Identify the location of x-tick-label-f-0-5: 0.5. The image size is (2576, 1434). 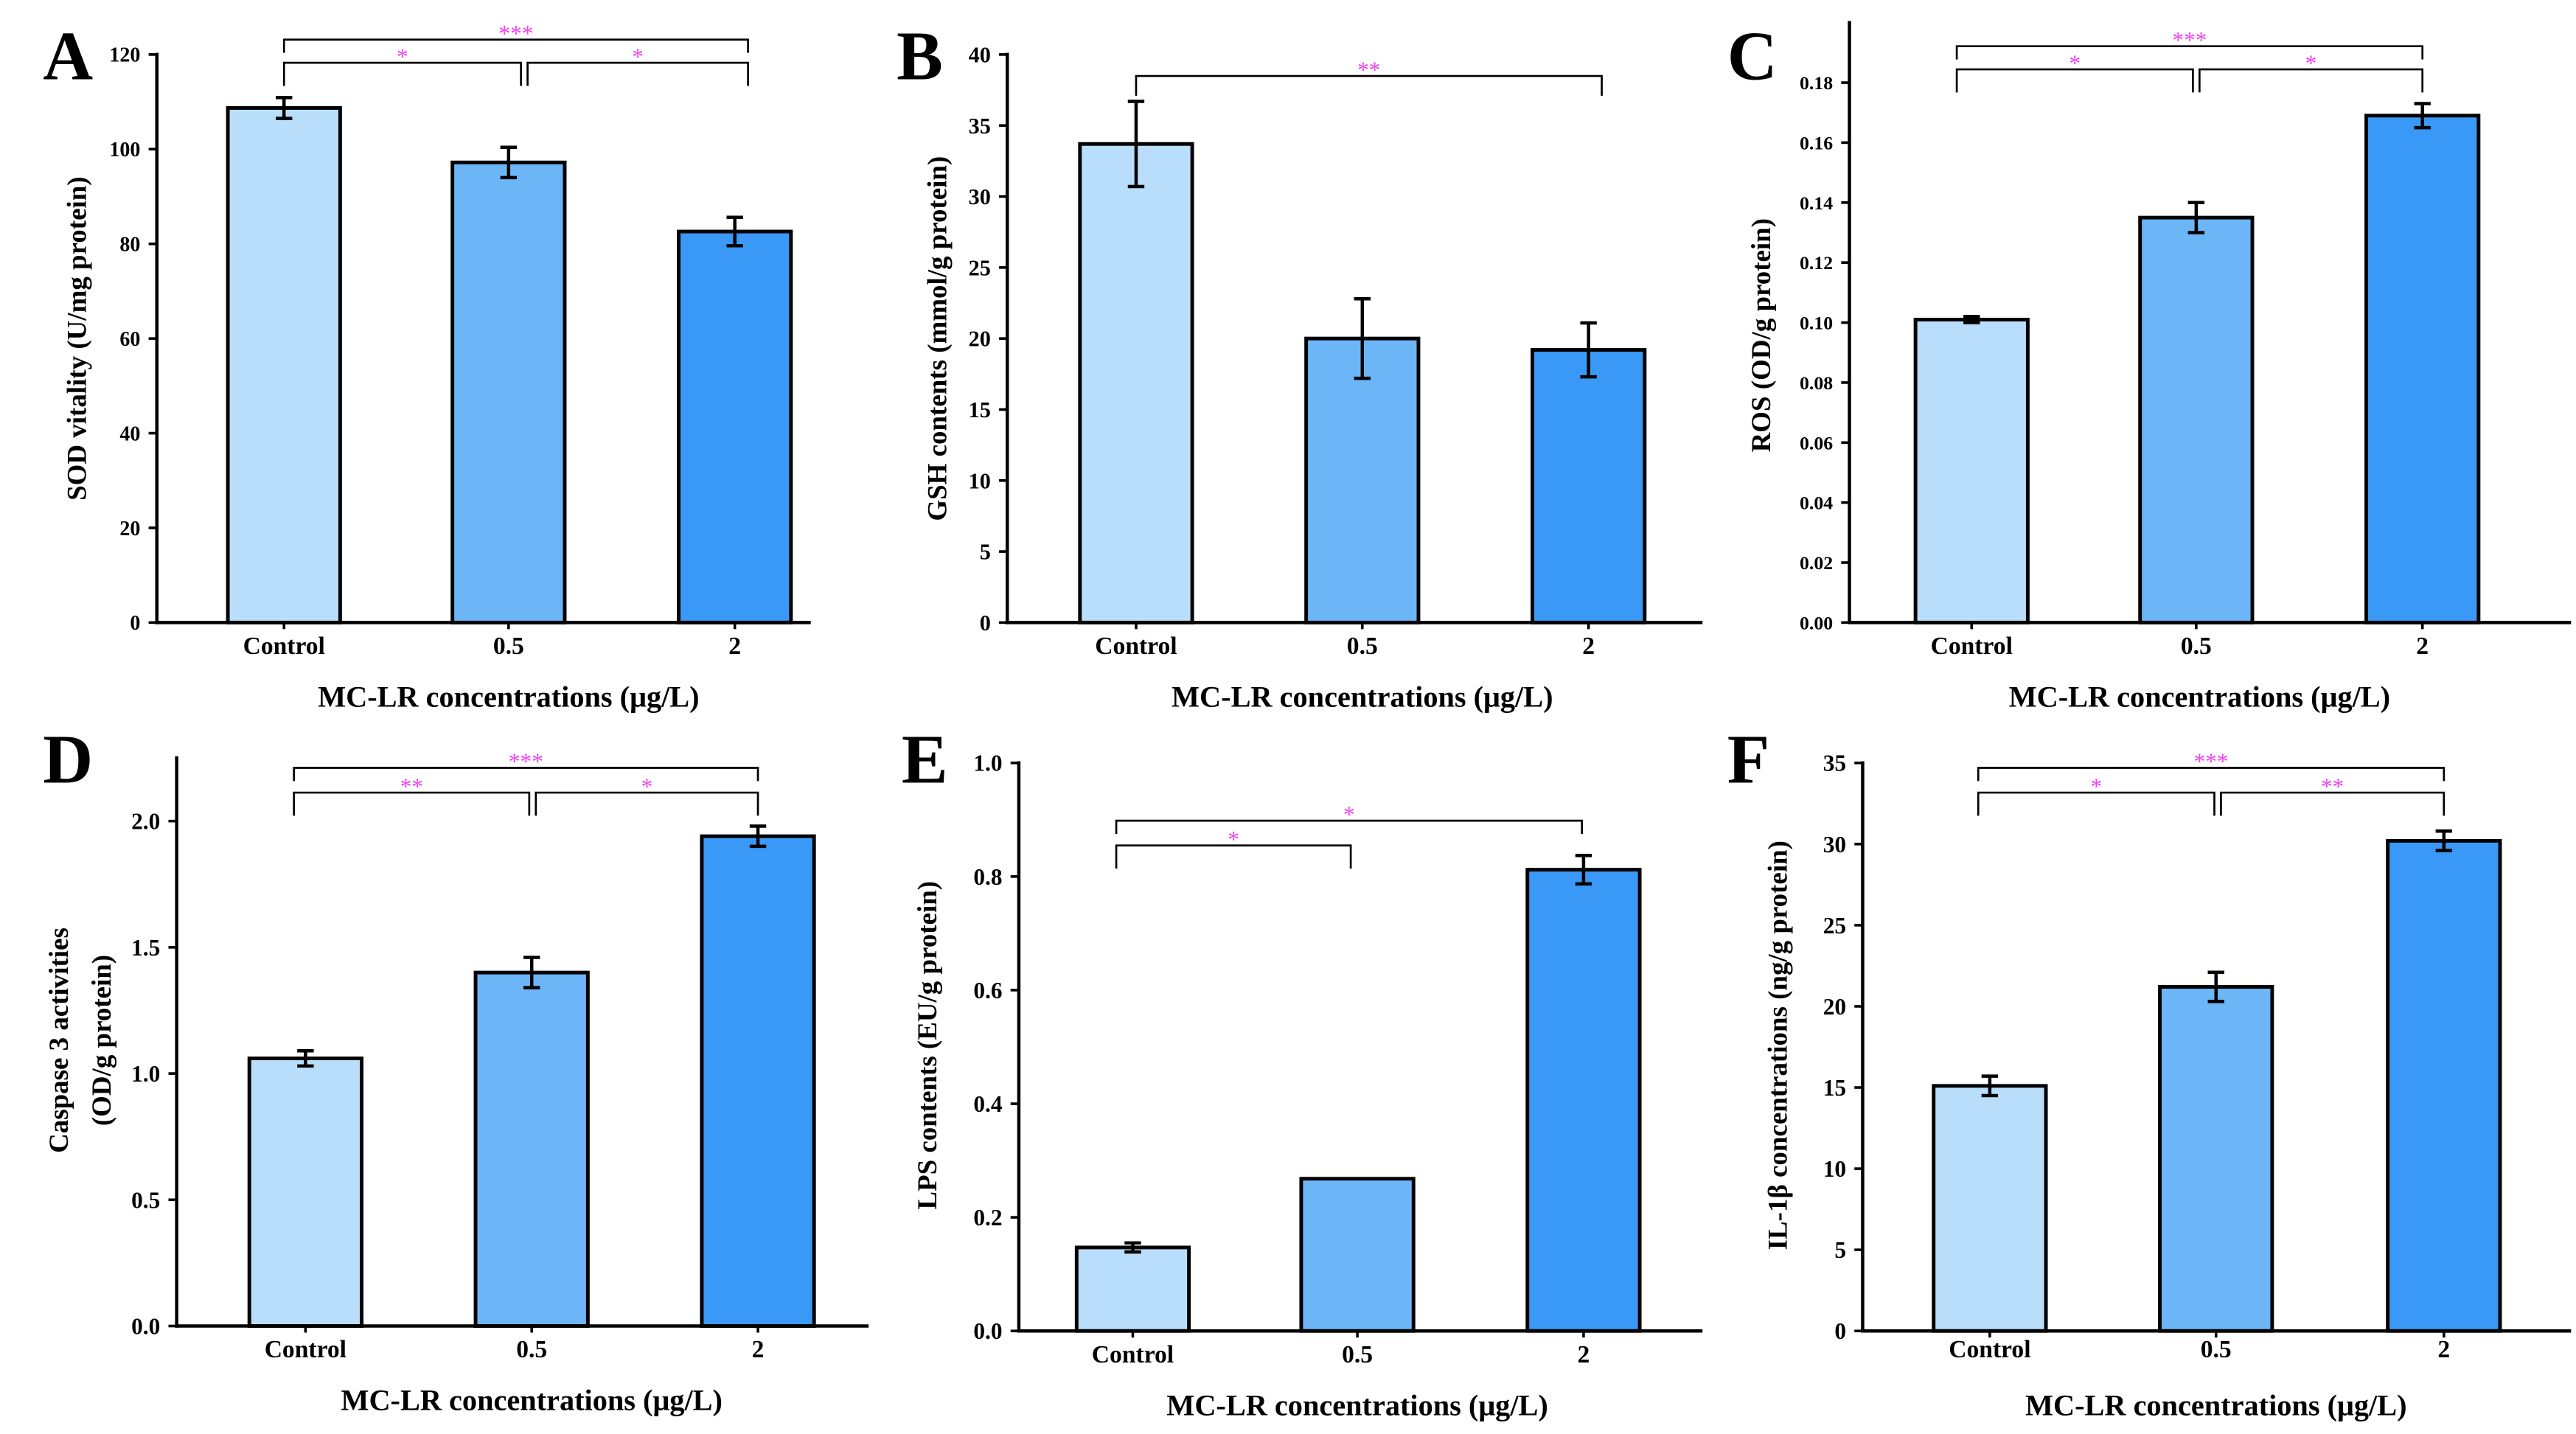
(2216, 1349).